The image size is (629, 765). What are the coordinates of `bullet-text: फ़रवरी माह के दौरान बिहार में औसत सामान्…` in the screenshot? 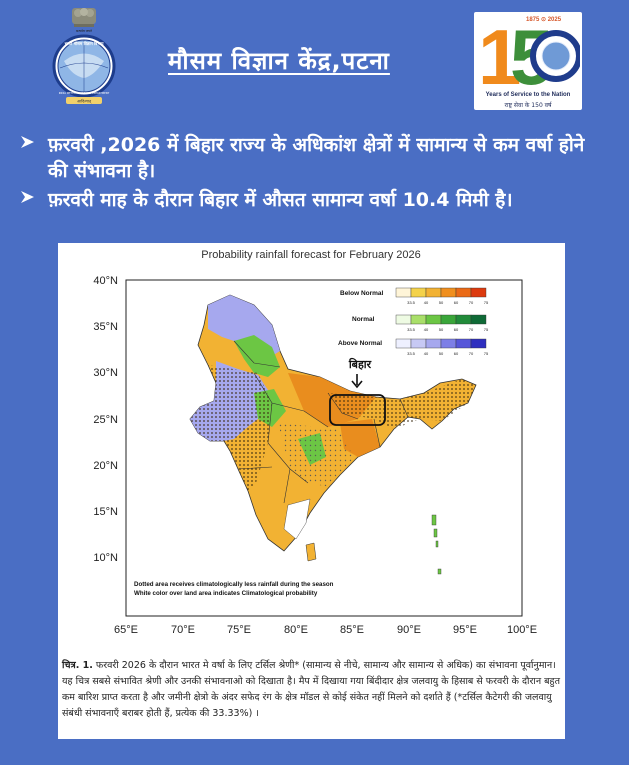 It's located at (280, 200).